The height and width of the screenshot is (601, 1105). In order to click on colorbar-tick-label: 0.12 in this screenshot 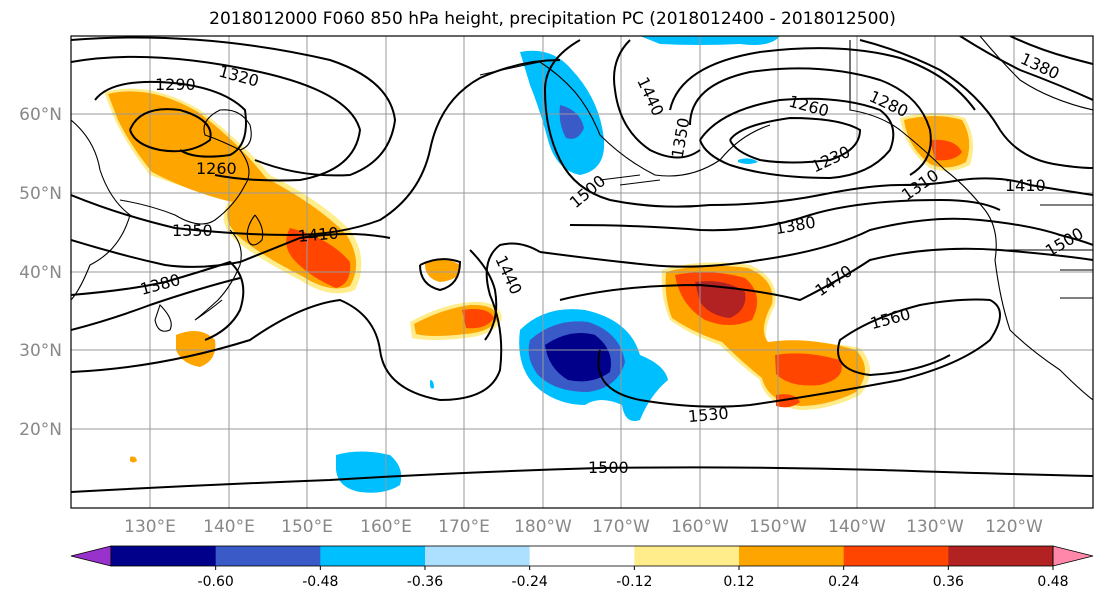, I will do `click(738, 582)`.